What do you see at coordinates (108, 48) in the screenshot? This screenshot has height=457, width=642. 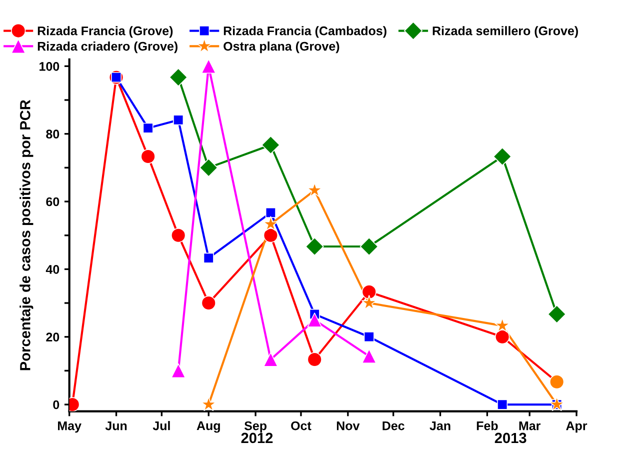 I see `legend-label: Rizada criadero (Grove)` at bounding box center [108, 48].